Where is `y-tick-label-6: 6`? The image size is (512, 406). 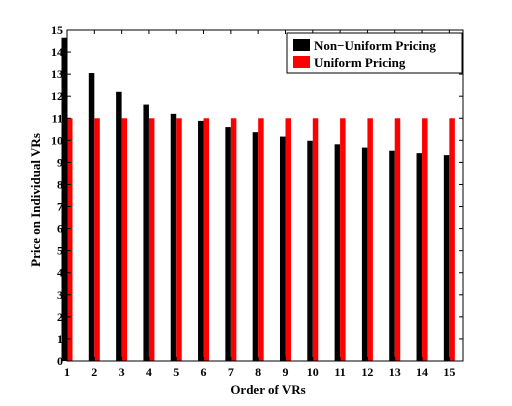
y-tick-label-6: 6 is located at coordinates (60, 229).